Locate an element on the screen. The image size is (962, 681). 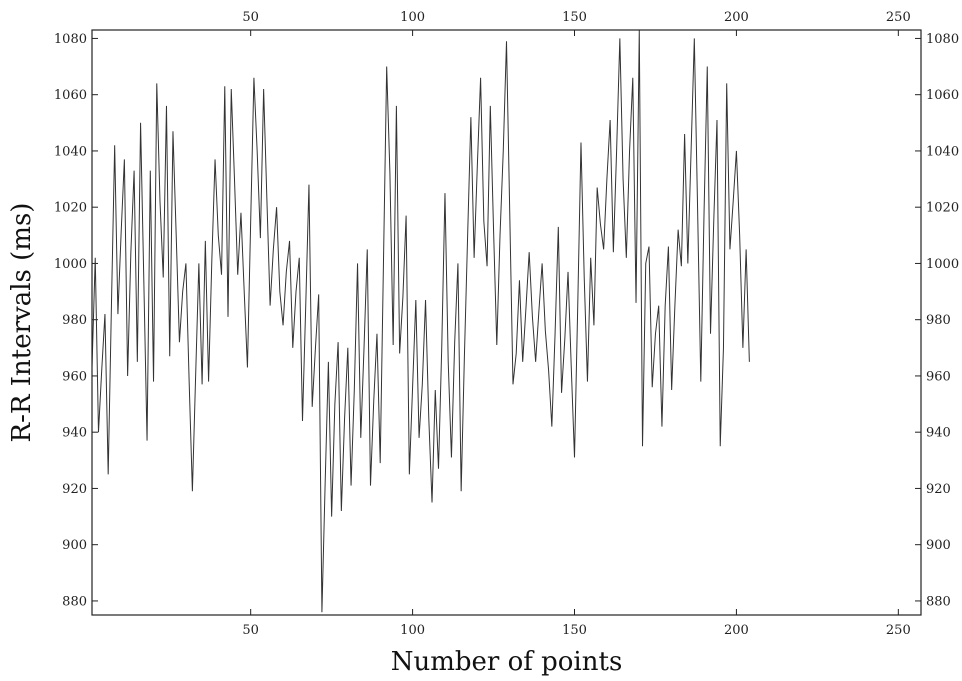
y-tick-label-left: 1040 is located at coordinates (70, 151).